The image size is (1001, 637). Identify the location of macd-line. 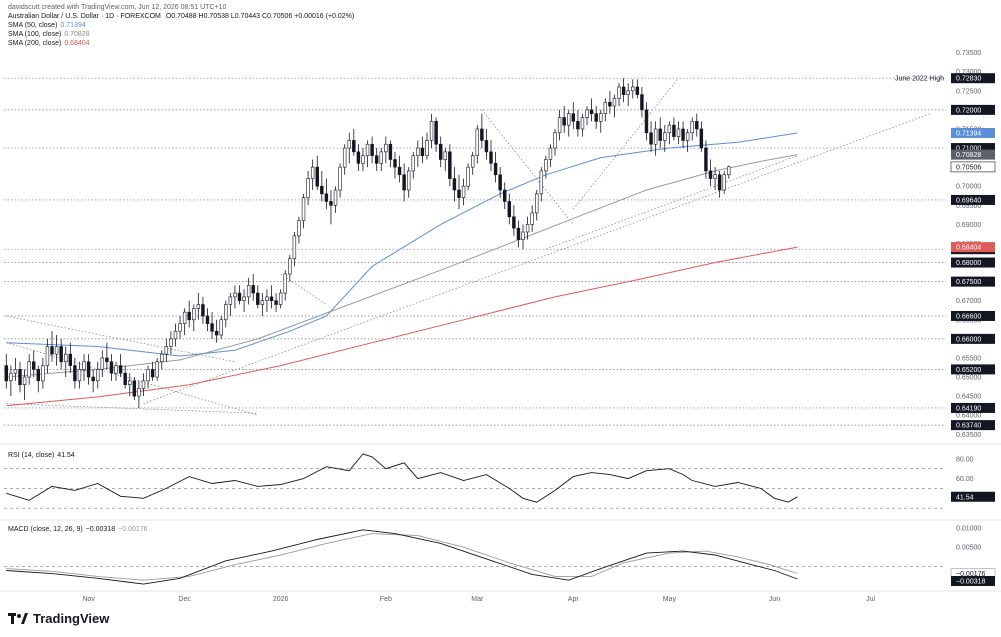
(402, 557).